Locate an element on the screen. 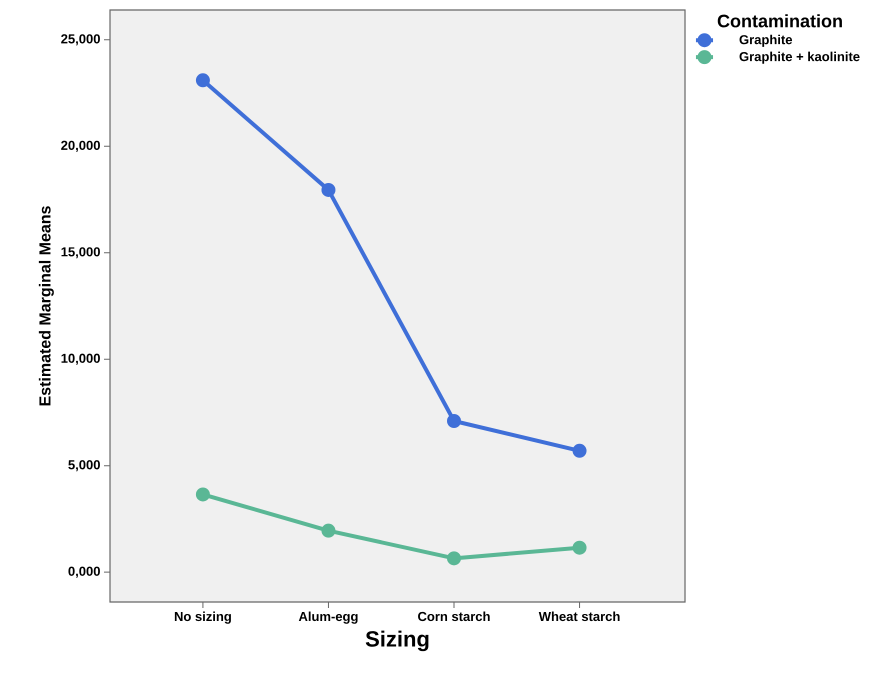 The width and height of the screenshot is (880, 678). y-tick-label: 15,000 is located at coordinates (81, 252).